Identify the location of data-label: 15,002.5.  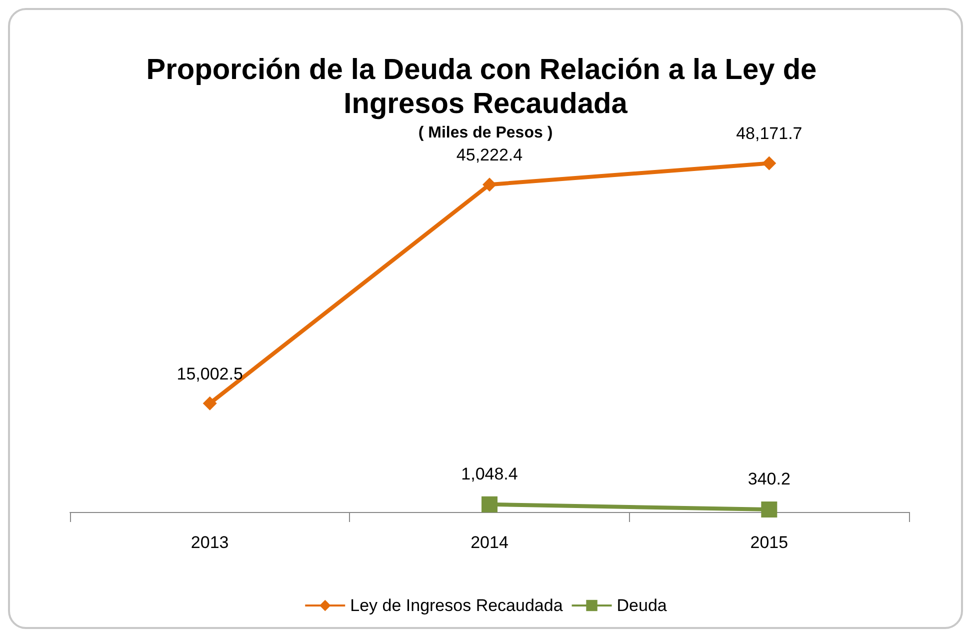
(209, 374).